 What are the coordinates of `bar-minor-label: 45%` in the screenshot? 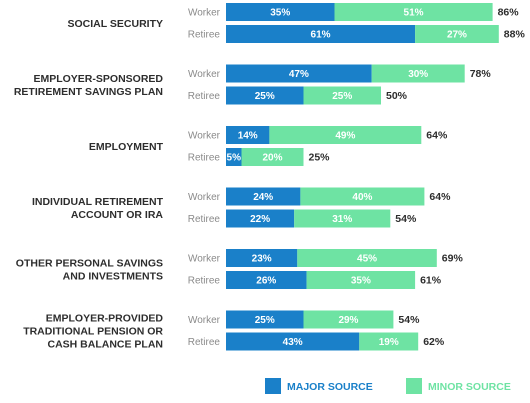 It's located at (367, 259).